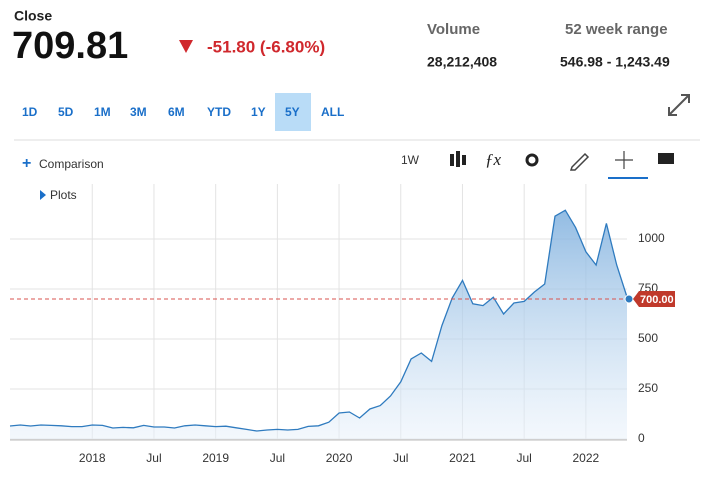 The height and width of the screenshot is (484, 720). What do you see at coordinates (641, 438) in the screenshot?
I see `y-tick-label: 0` at bounding box center [641, 438].